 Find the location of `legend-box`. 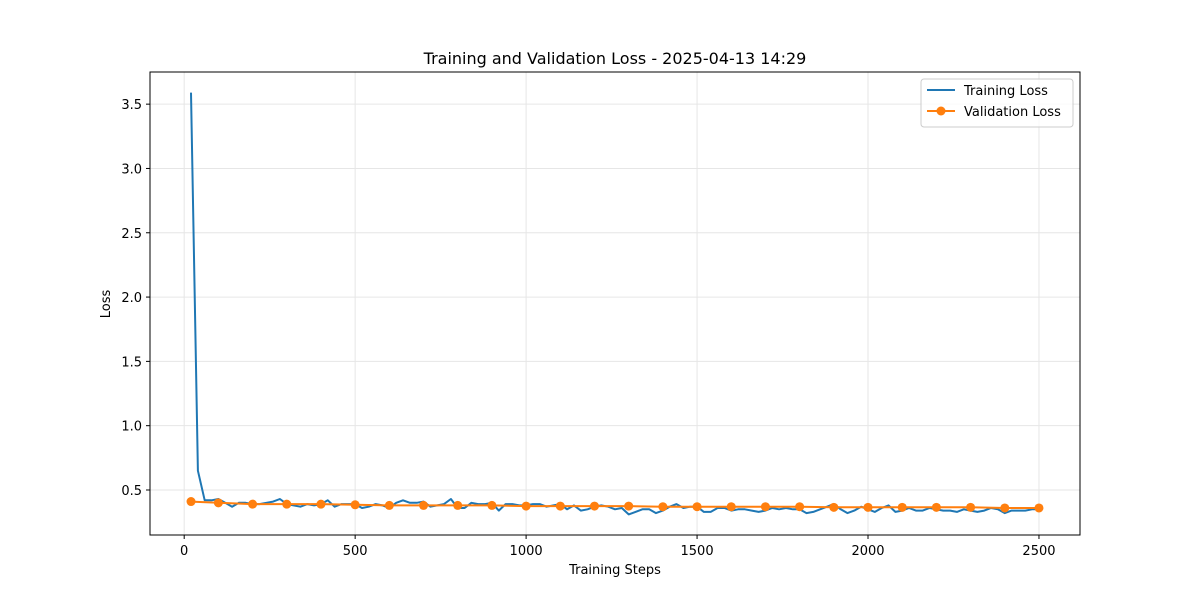

legend-box is located at coordinates (997, 103).